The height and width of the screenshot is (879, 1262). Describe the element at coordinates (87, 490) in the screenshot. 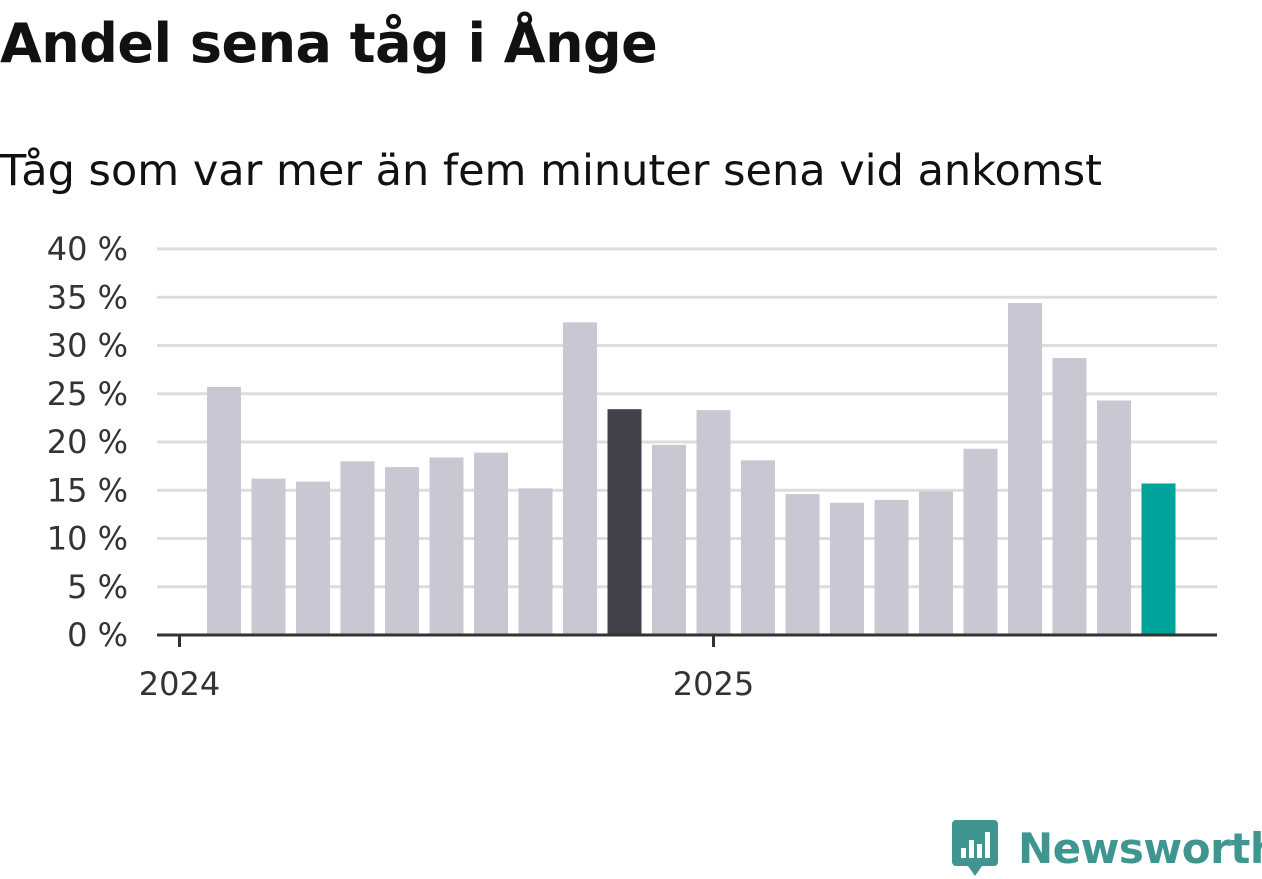

I see `y-tick-label: 15 %` at that location.